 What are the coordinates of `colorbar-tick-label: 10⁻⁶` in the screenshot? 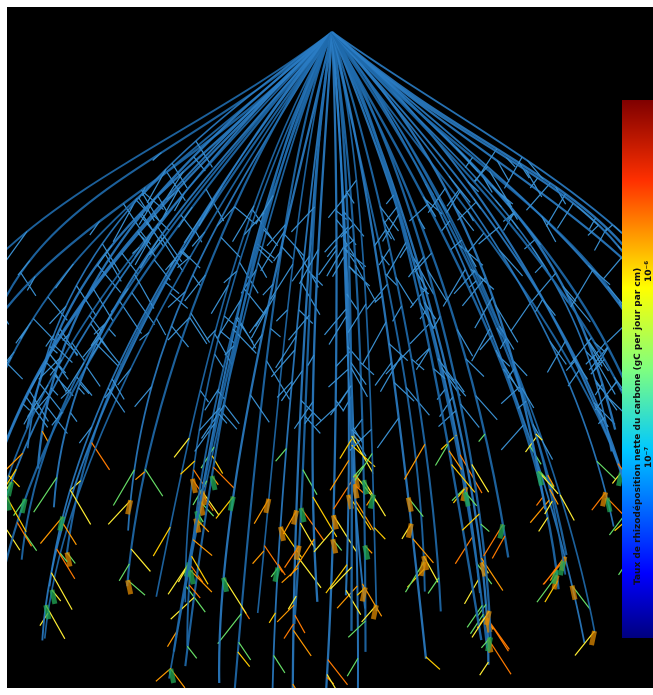 It's located at (648, 271).